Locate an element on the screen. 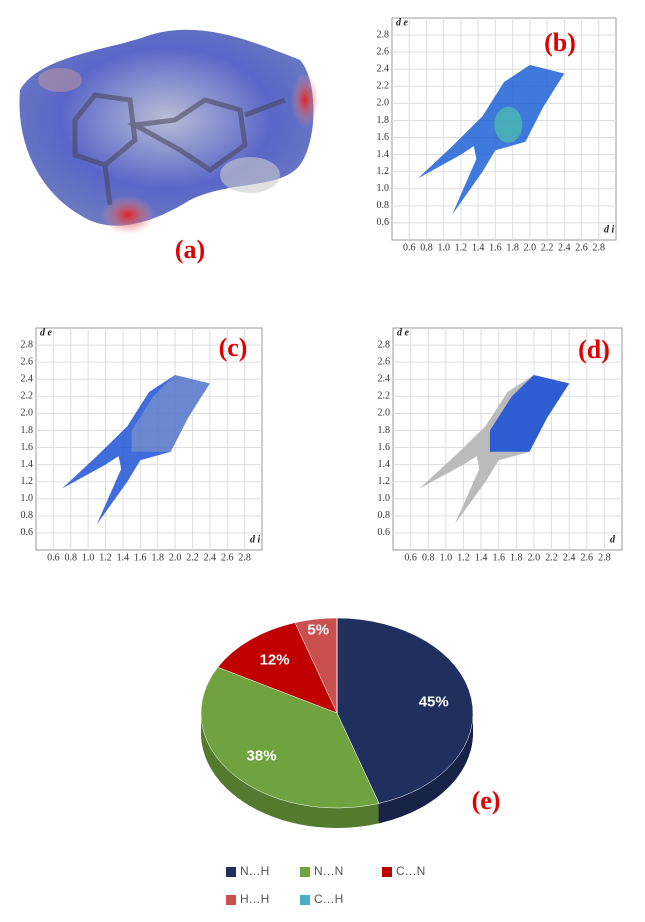  legend-label: N…N is located at coordinates (328, 871).